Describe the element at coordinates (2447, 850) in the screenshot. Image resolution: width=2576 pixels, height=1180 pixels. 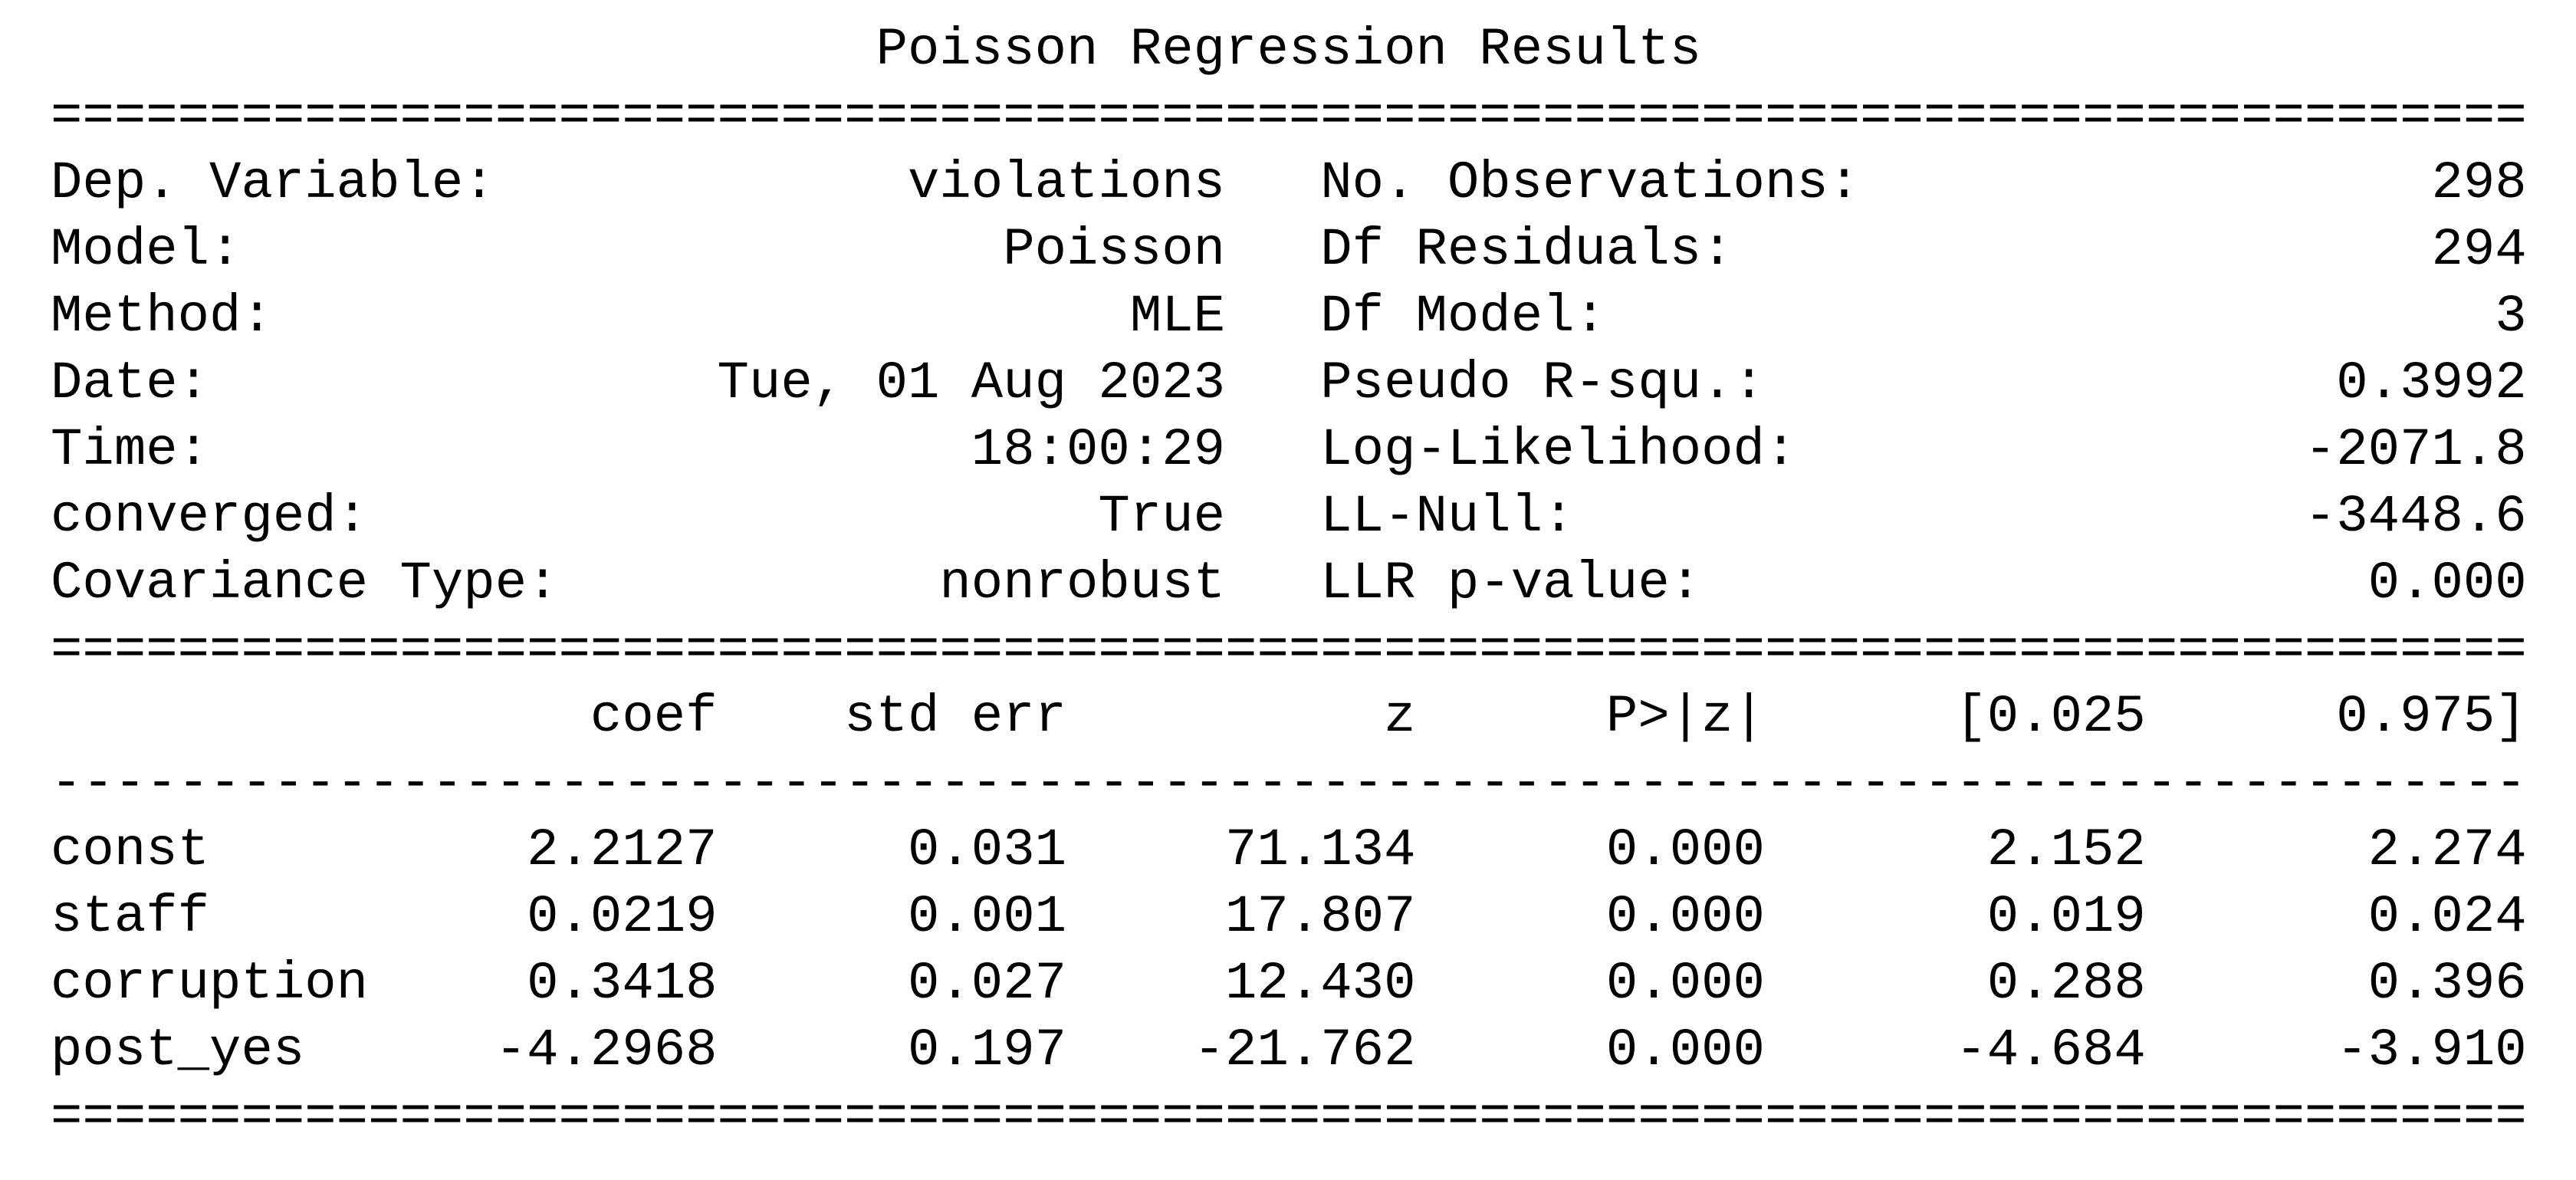
I see `coef-value: 2.274` at that location.